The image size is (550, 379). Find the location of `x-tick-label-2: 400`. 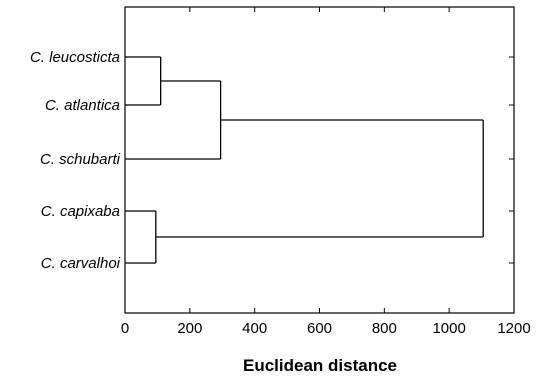

x-tick-label-2: 400 is located at coordinates (254, 328).